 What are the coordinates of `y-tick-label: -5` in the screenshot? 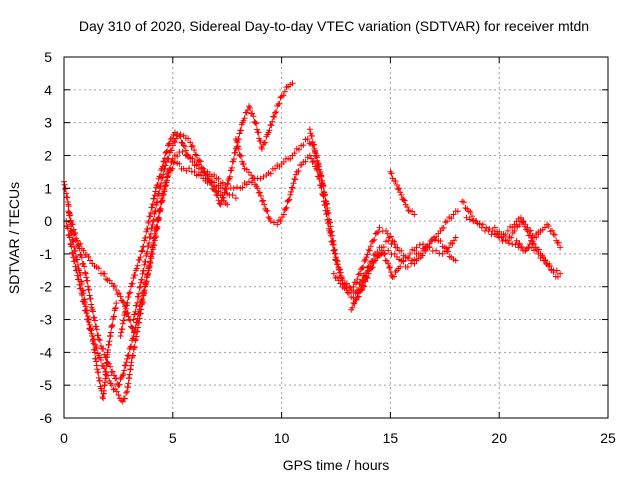 It's located at (46, 385).